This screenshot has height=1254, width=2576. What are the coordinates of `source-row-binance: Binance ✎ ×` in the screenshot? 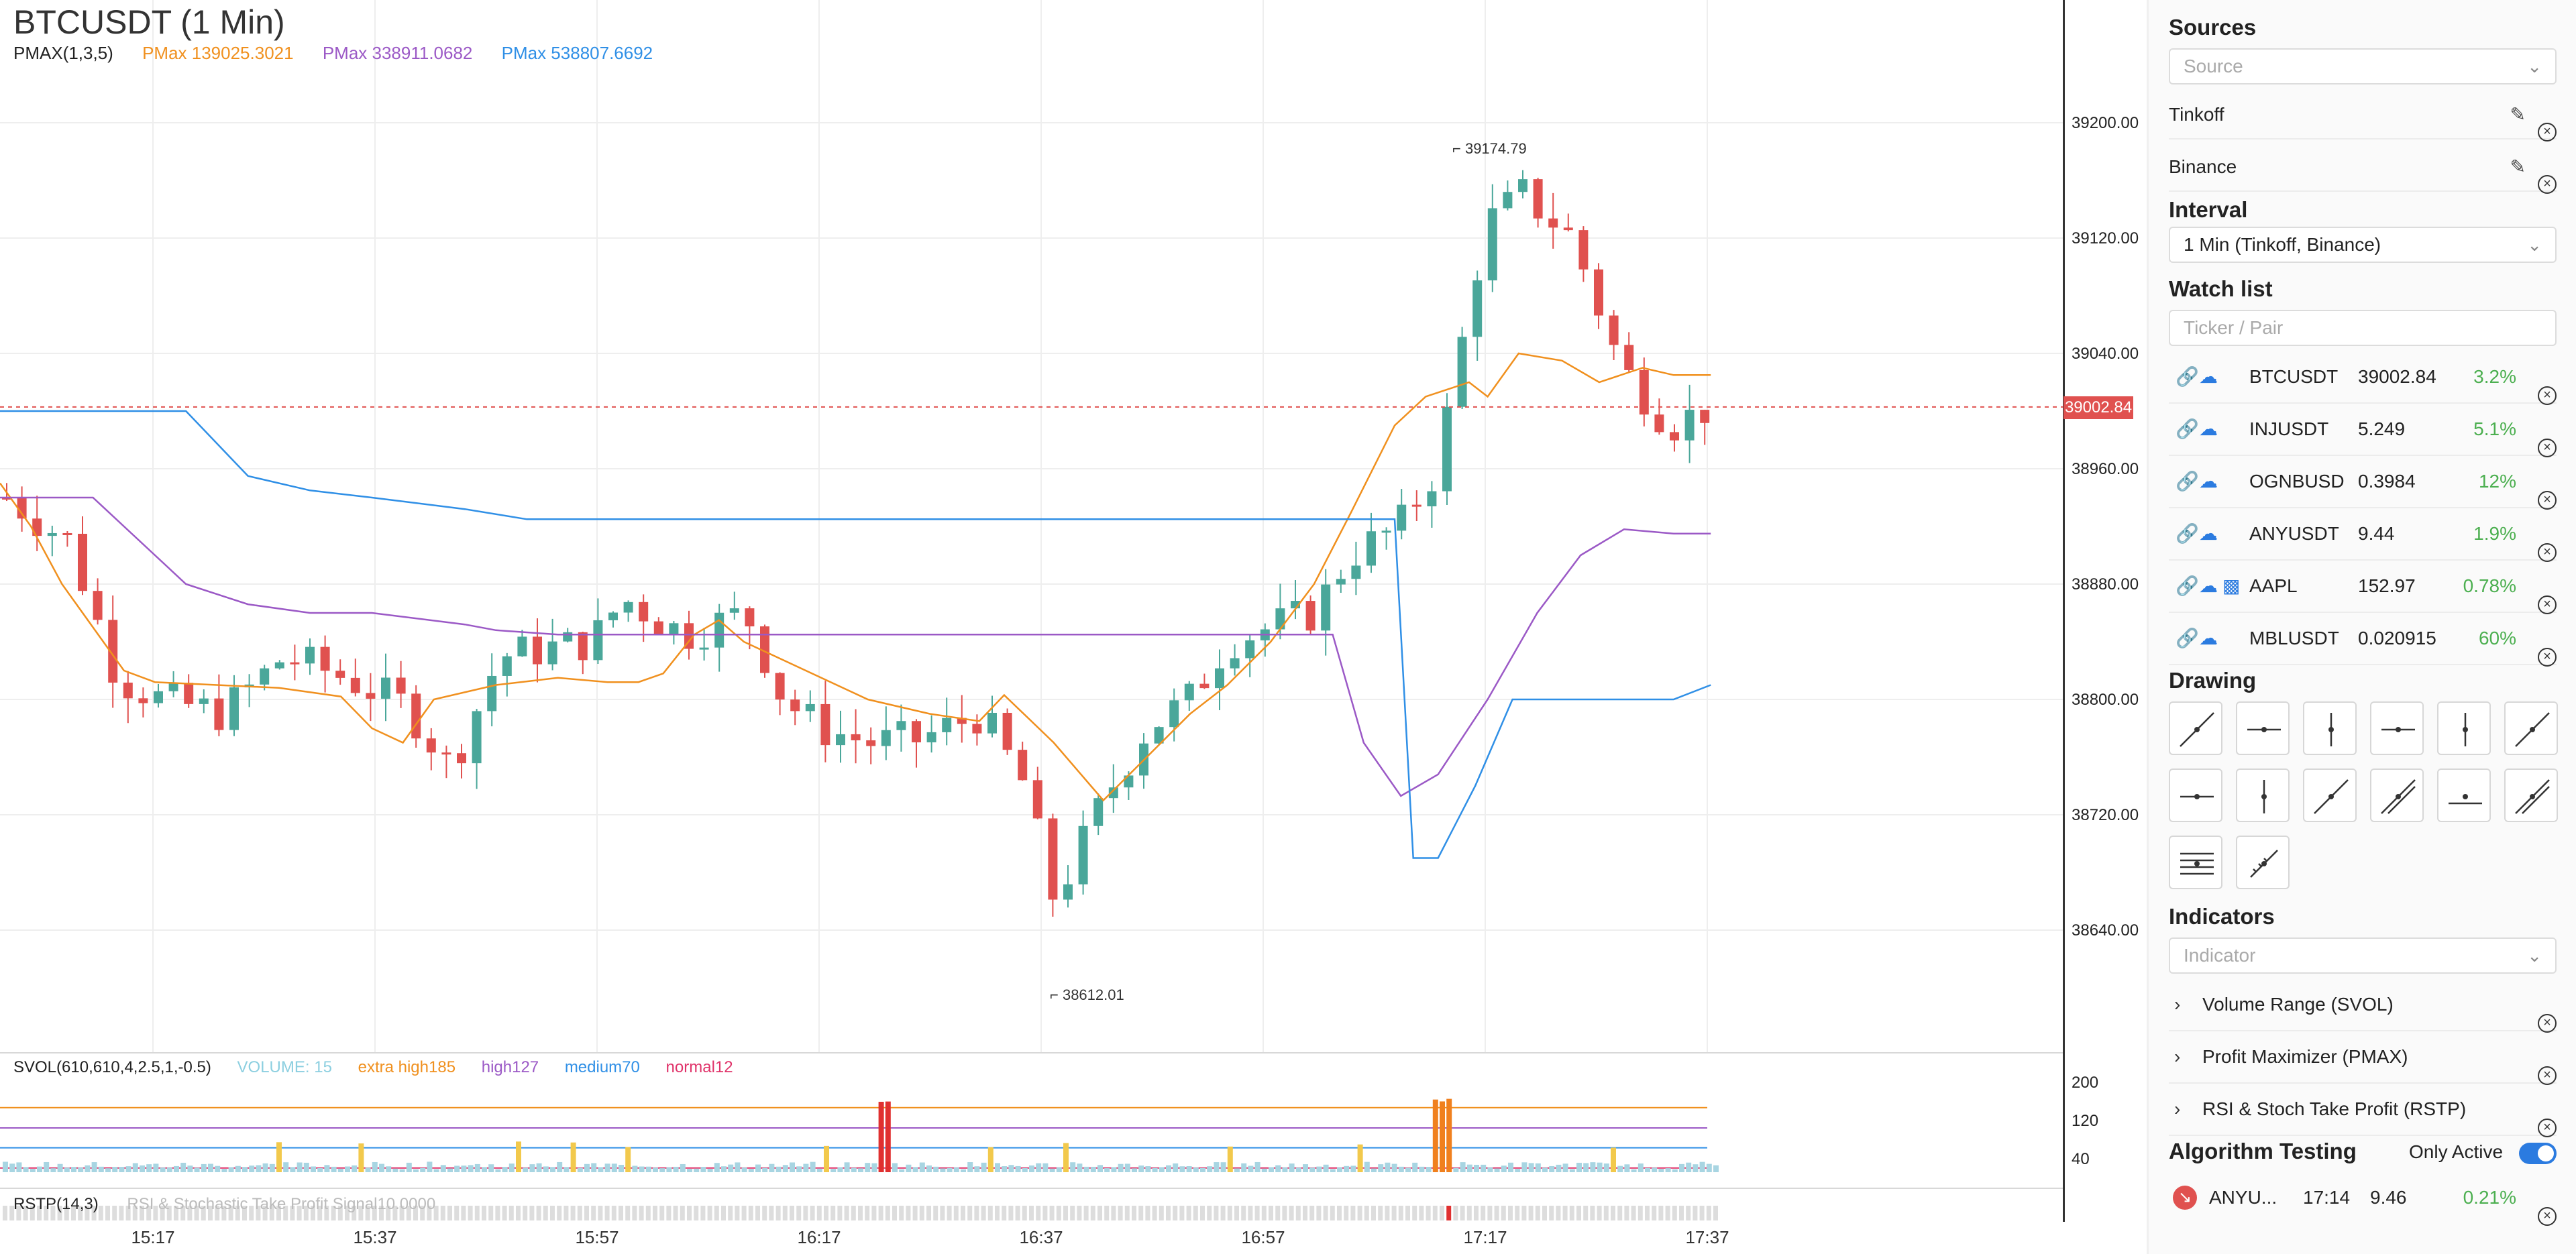 It's located at (2363, 169).